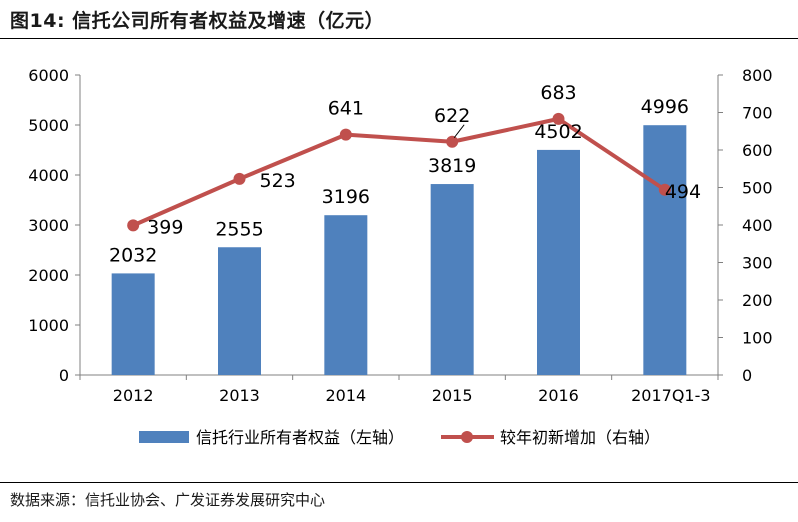  I want to click on source-note: 数据来源：信托业协会、广发证券发展研究中心, so click(168, 500).